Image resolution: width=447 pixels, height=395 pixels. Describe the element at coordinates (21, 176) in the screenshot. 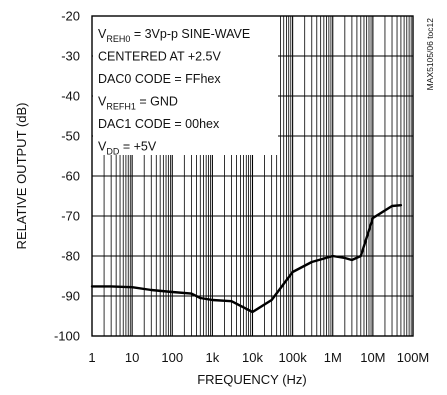

I see `y-axis-label: RELATIVE OUTPUT (dB)` at that location.